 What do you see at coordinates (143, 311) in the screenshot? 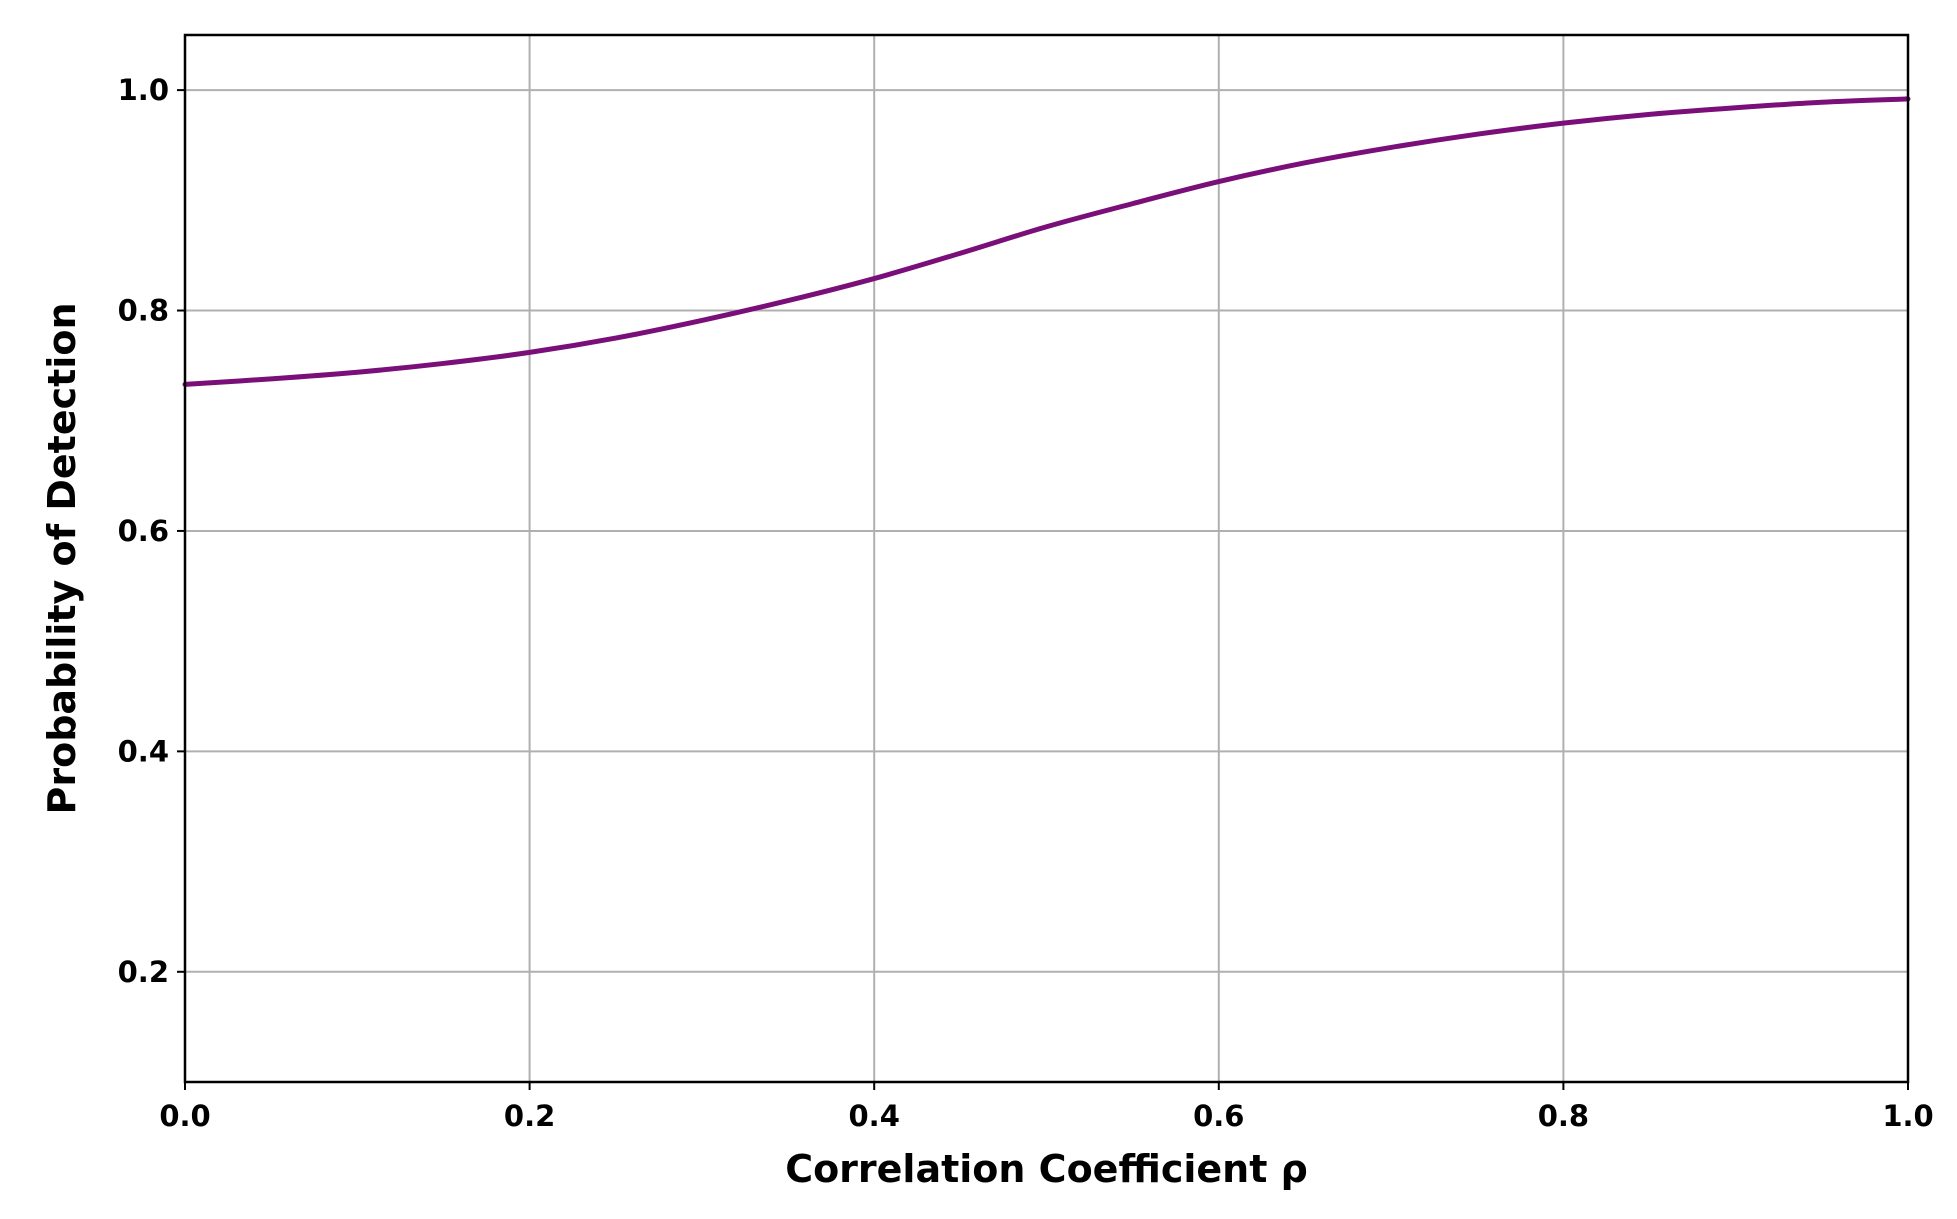
I see `y-tick-label: 0.8` at bounding box center [143, 311].